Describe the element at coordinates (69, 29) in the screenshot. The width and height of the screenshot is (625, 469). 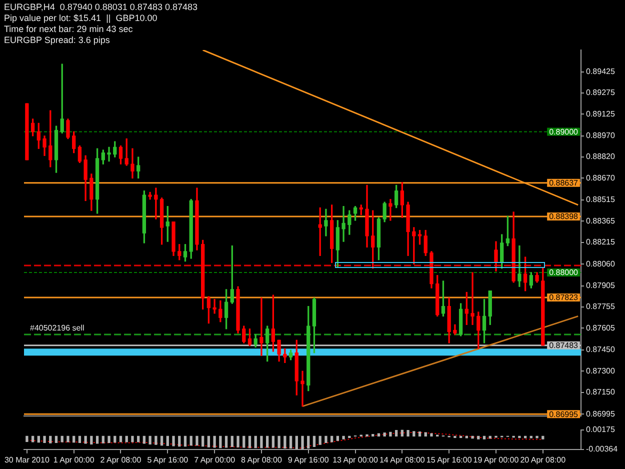
I see `text: Time for next bar: 29 min 43 sec` at that location.